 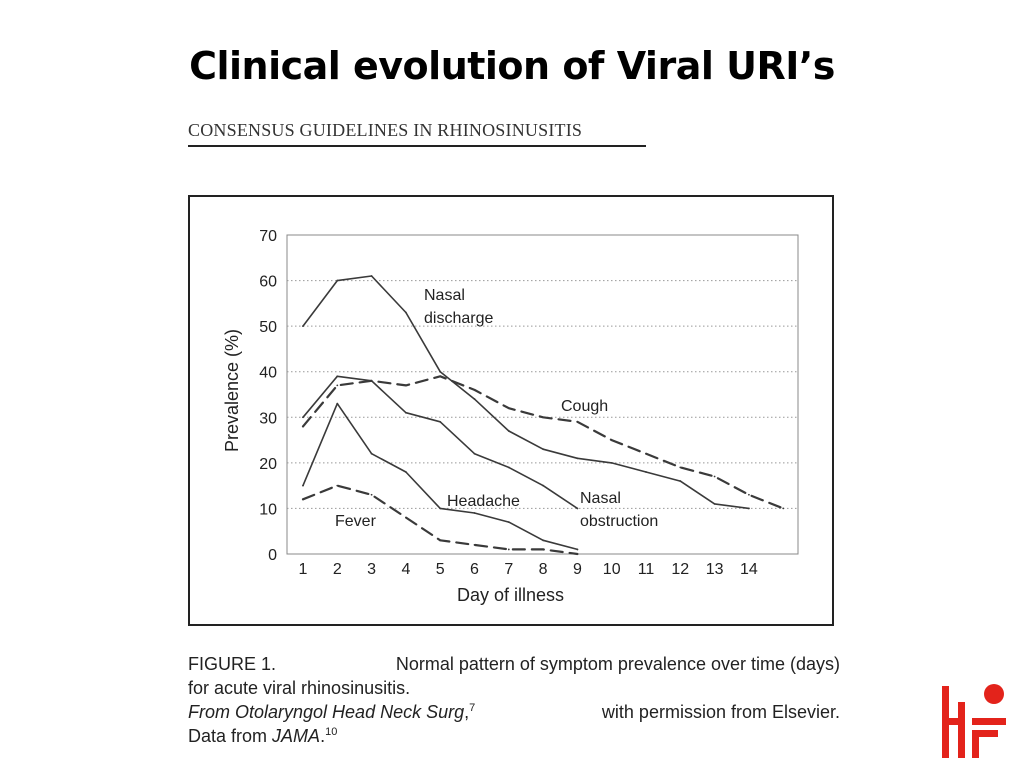 What do you see at coordinates (296, 736) in the screenshot?
I see `data-journal: JAMA` at bounding box center [296, 736].